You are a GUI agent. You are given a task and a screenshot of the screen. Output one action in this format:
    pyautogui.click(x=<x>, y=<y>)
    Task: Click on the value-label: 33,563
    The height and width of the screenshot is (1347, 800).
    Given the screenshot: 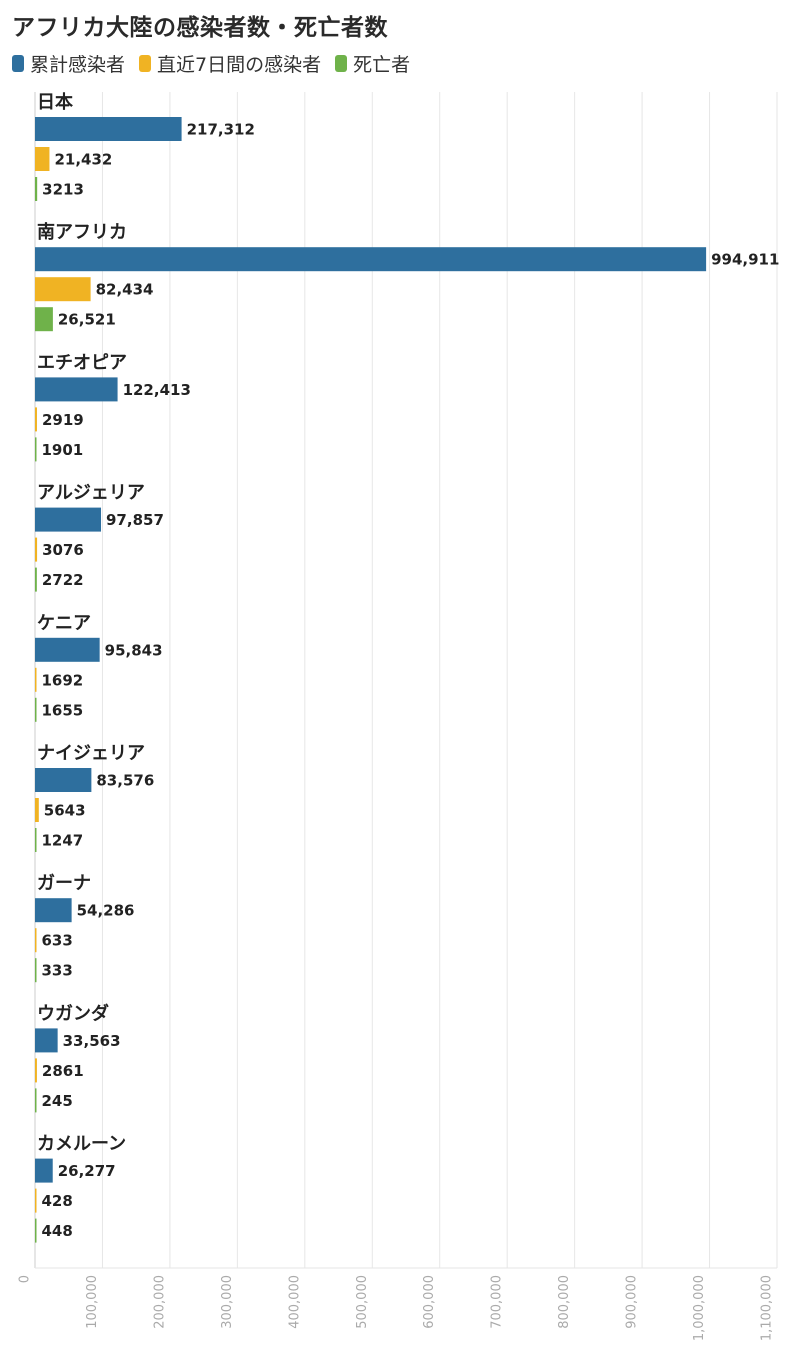 What is the action you would take?
    pyautogui.click(x=92, y=1041)
    